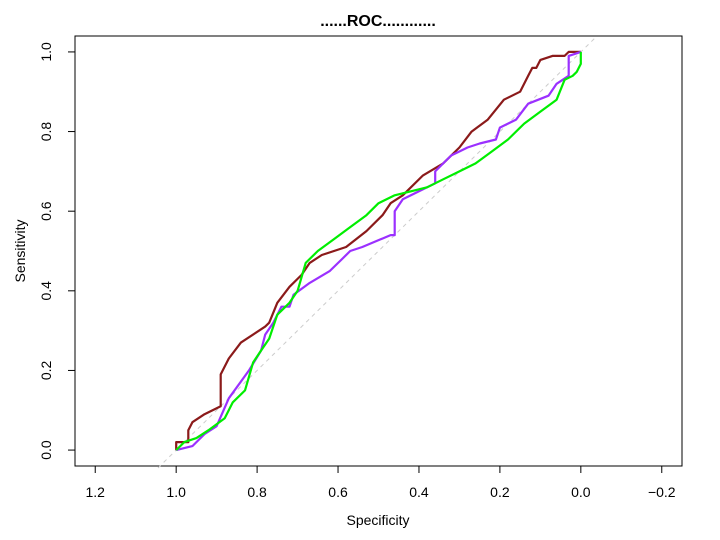  I want to click on x-tick-label: 0.2, so click(500, 492).